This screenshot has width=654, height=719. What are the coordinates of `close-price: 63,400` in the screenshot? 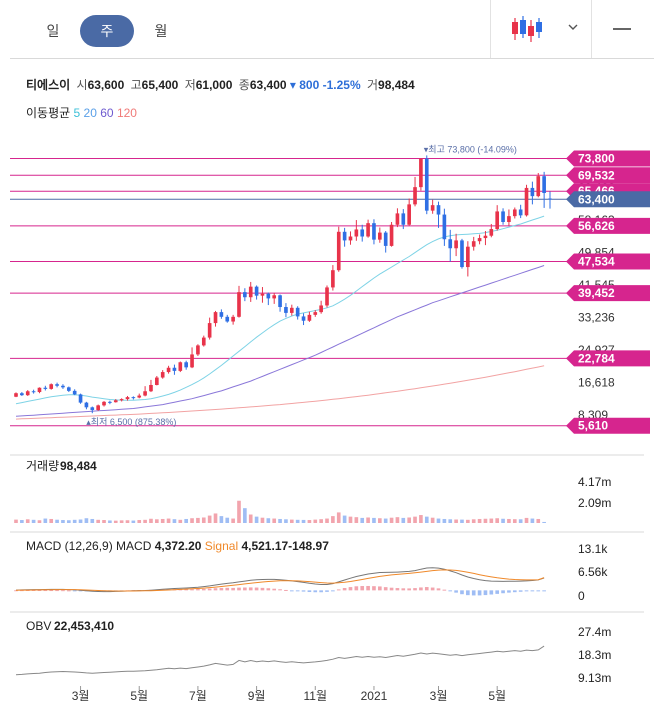 It's located at (268, 85).